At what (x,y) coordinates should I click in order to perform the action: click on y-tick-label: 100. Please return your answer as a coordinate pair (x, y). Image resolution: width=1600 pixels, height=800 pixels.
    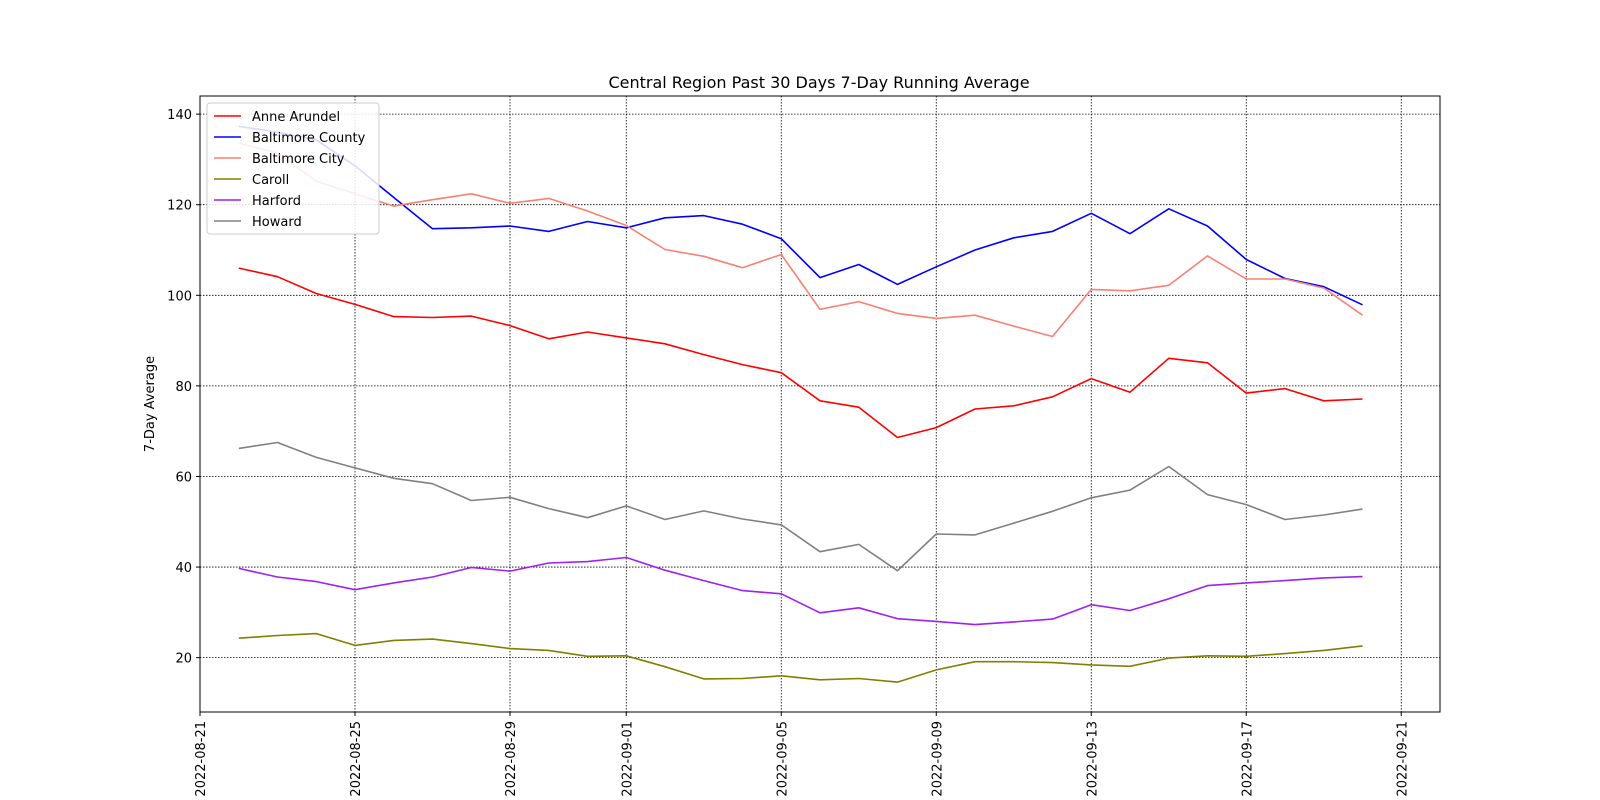
    Looking at the image, I should click on (179, 296).